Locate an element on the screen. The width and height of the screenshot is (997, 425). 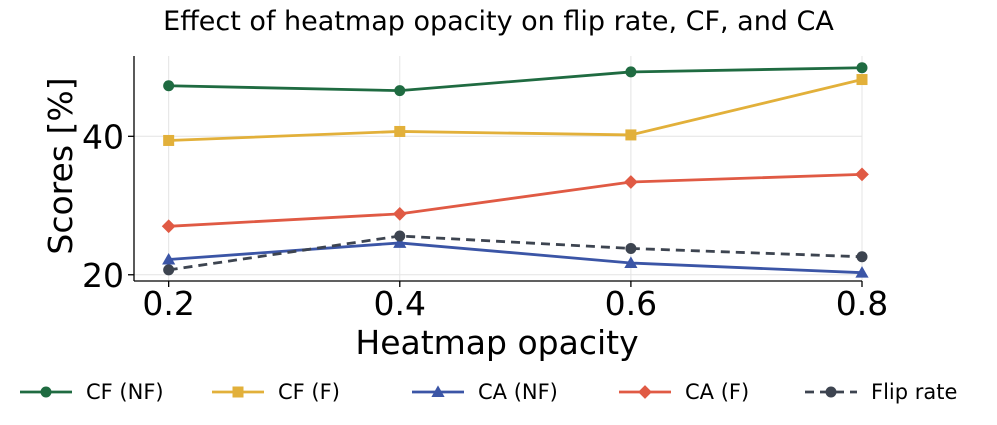
legend-swatch-ca-f is located at coordinates (645, 392).